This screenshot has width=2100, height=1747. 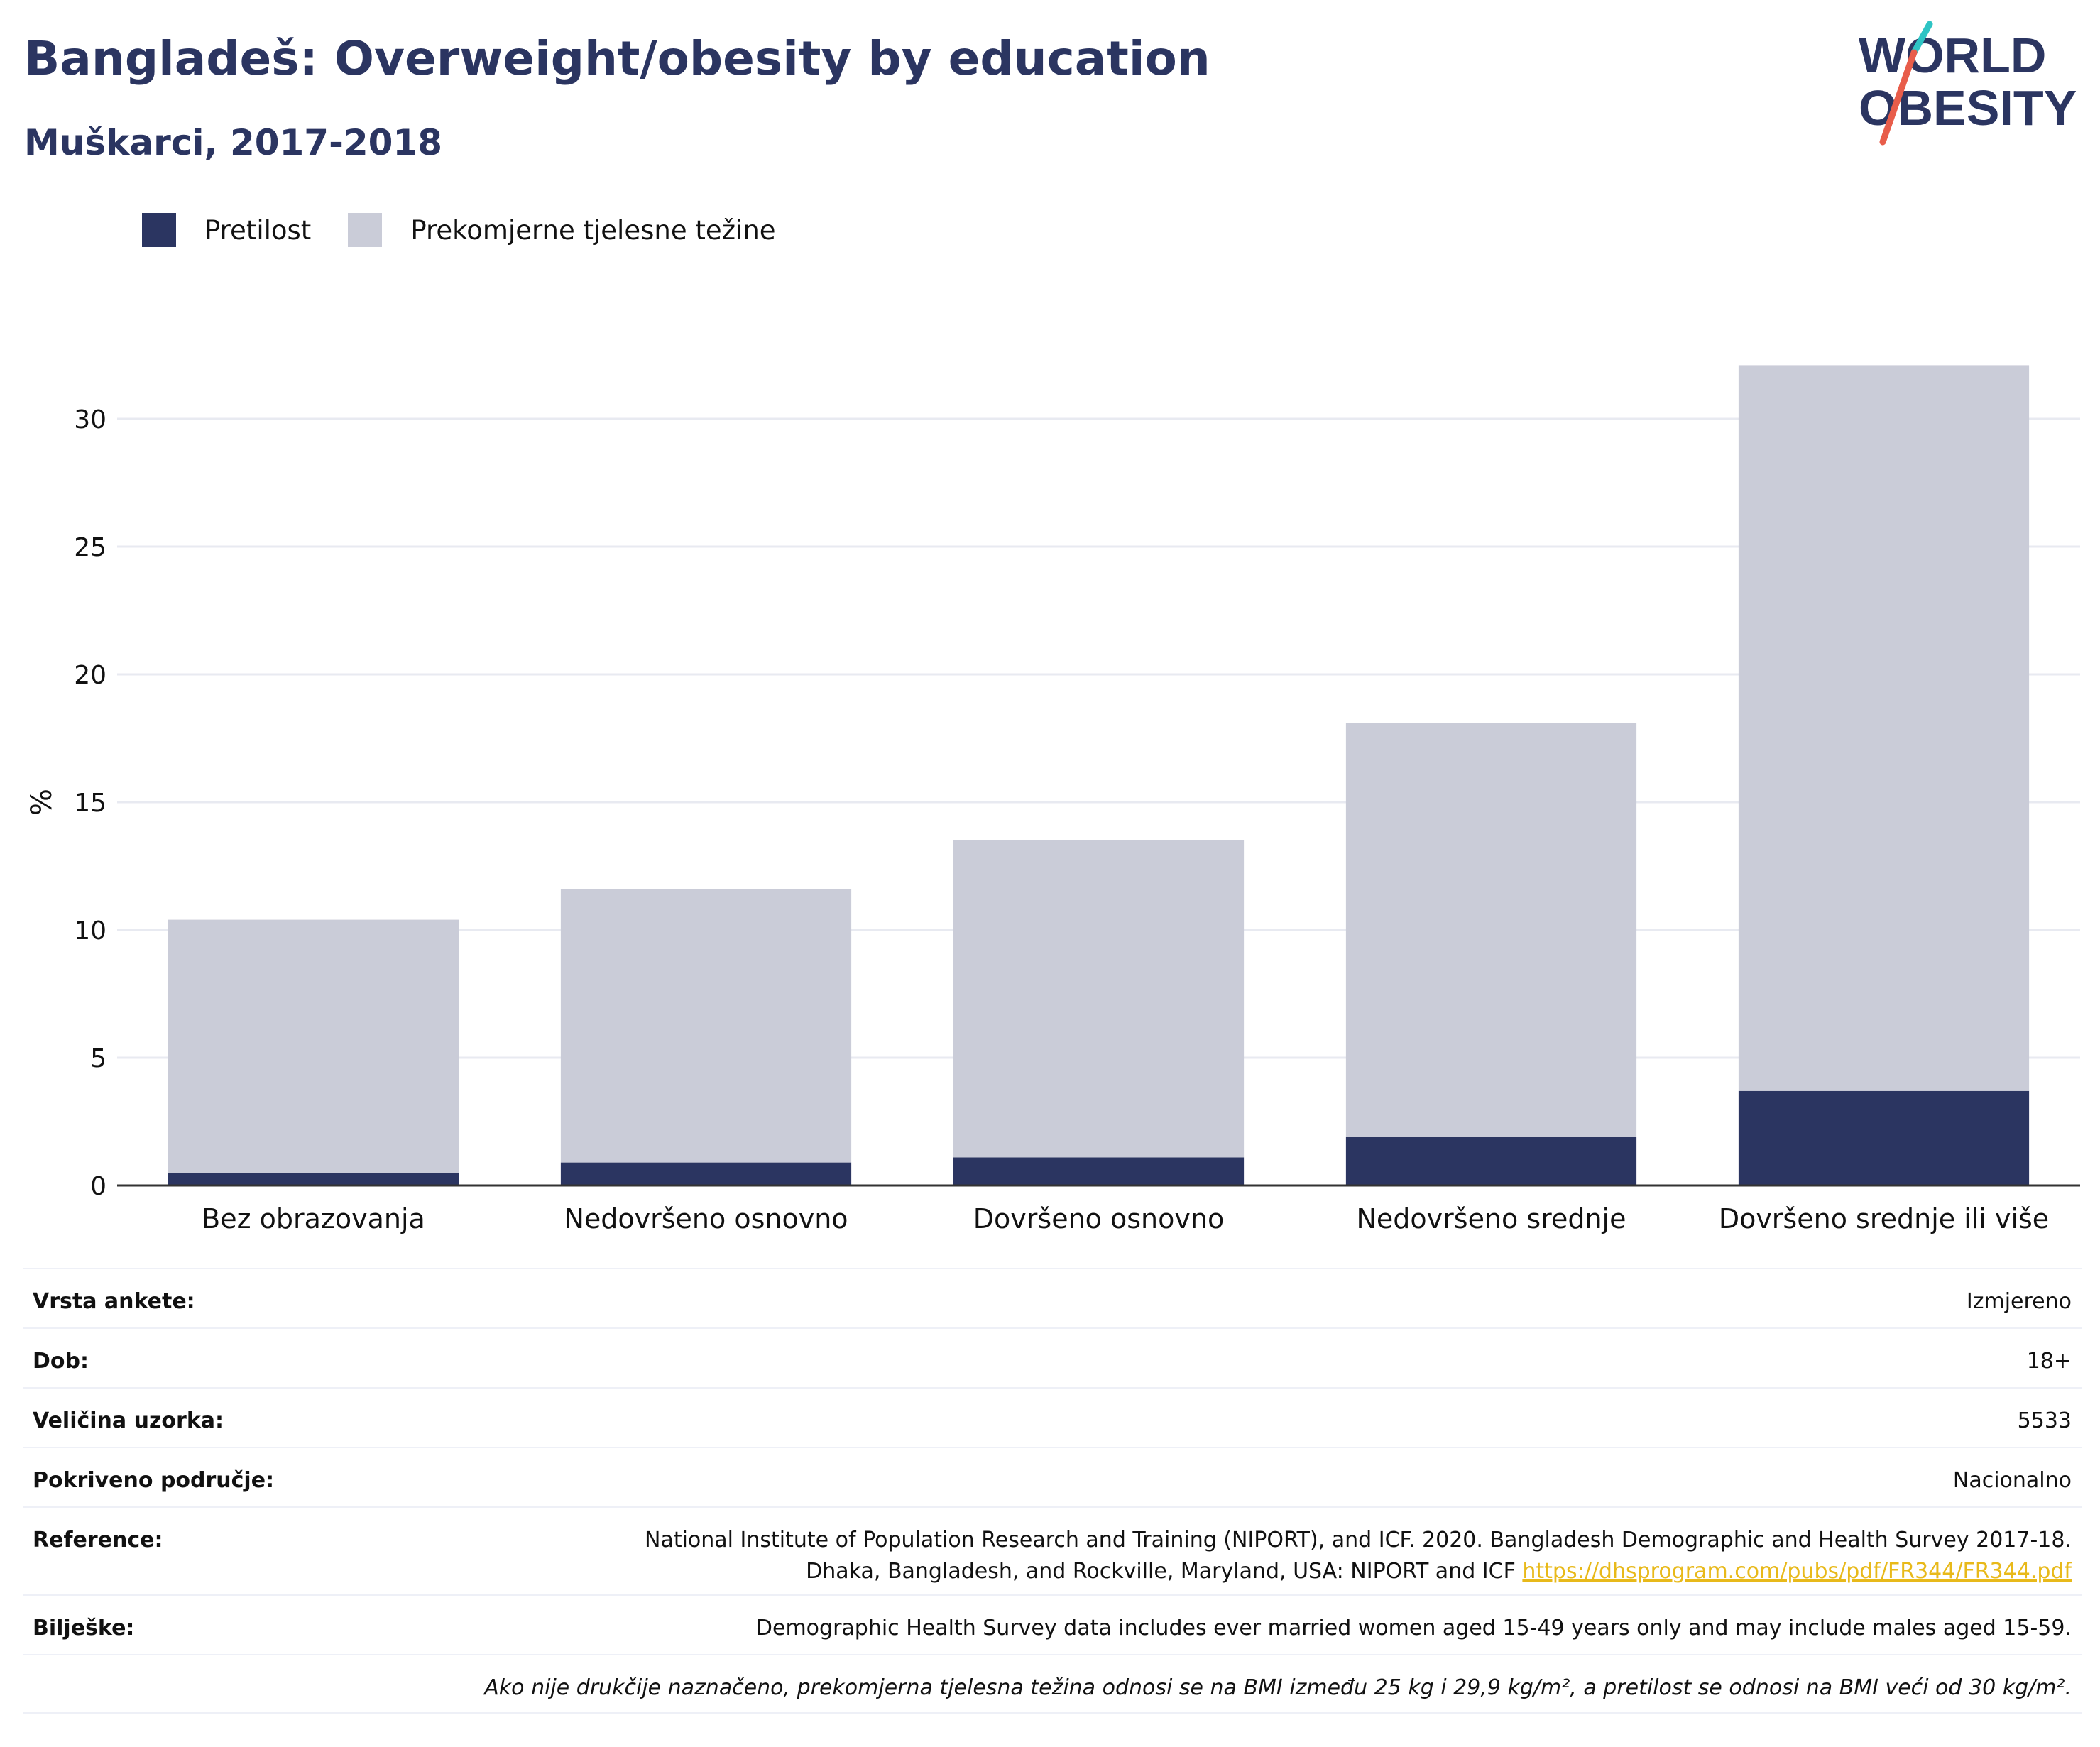 I want to click on x-tick-label: Bez obrazovanja, so click(x=313, y=1218).